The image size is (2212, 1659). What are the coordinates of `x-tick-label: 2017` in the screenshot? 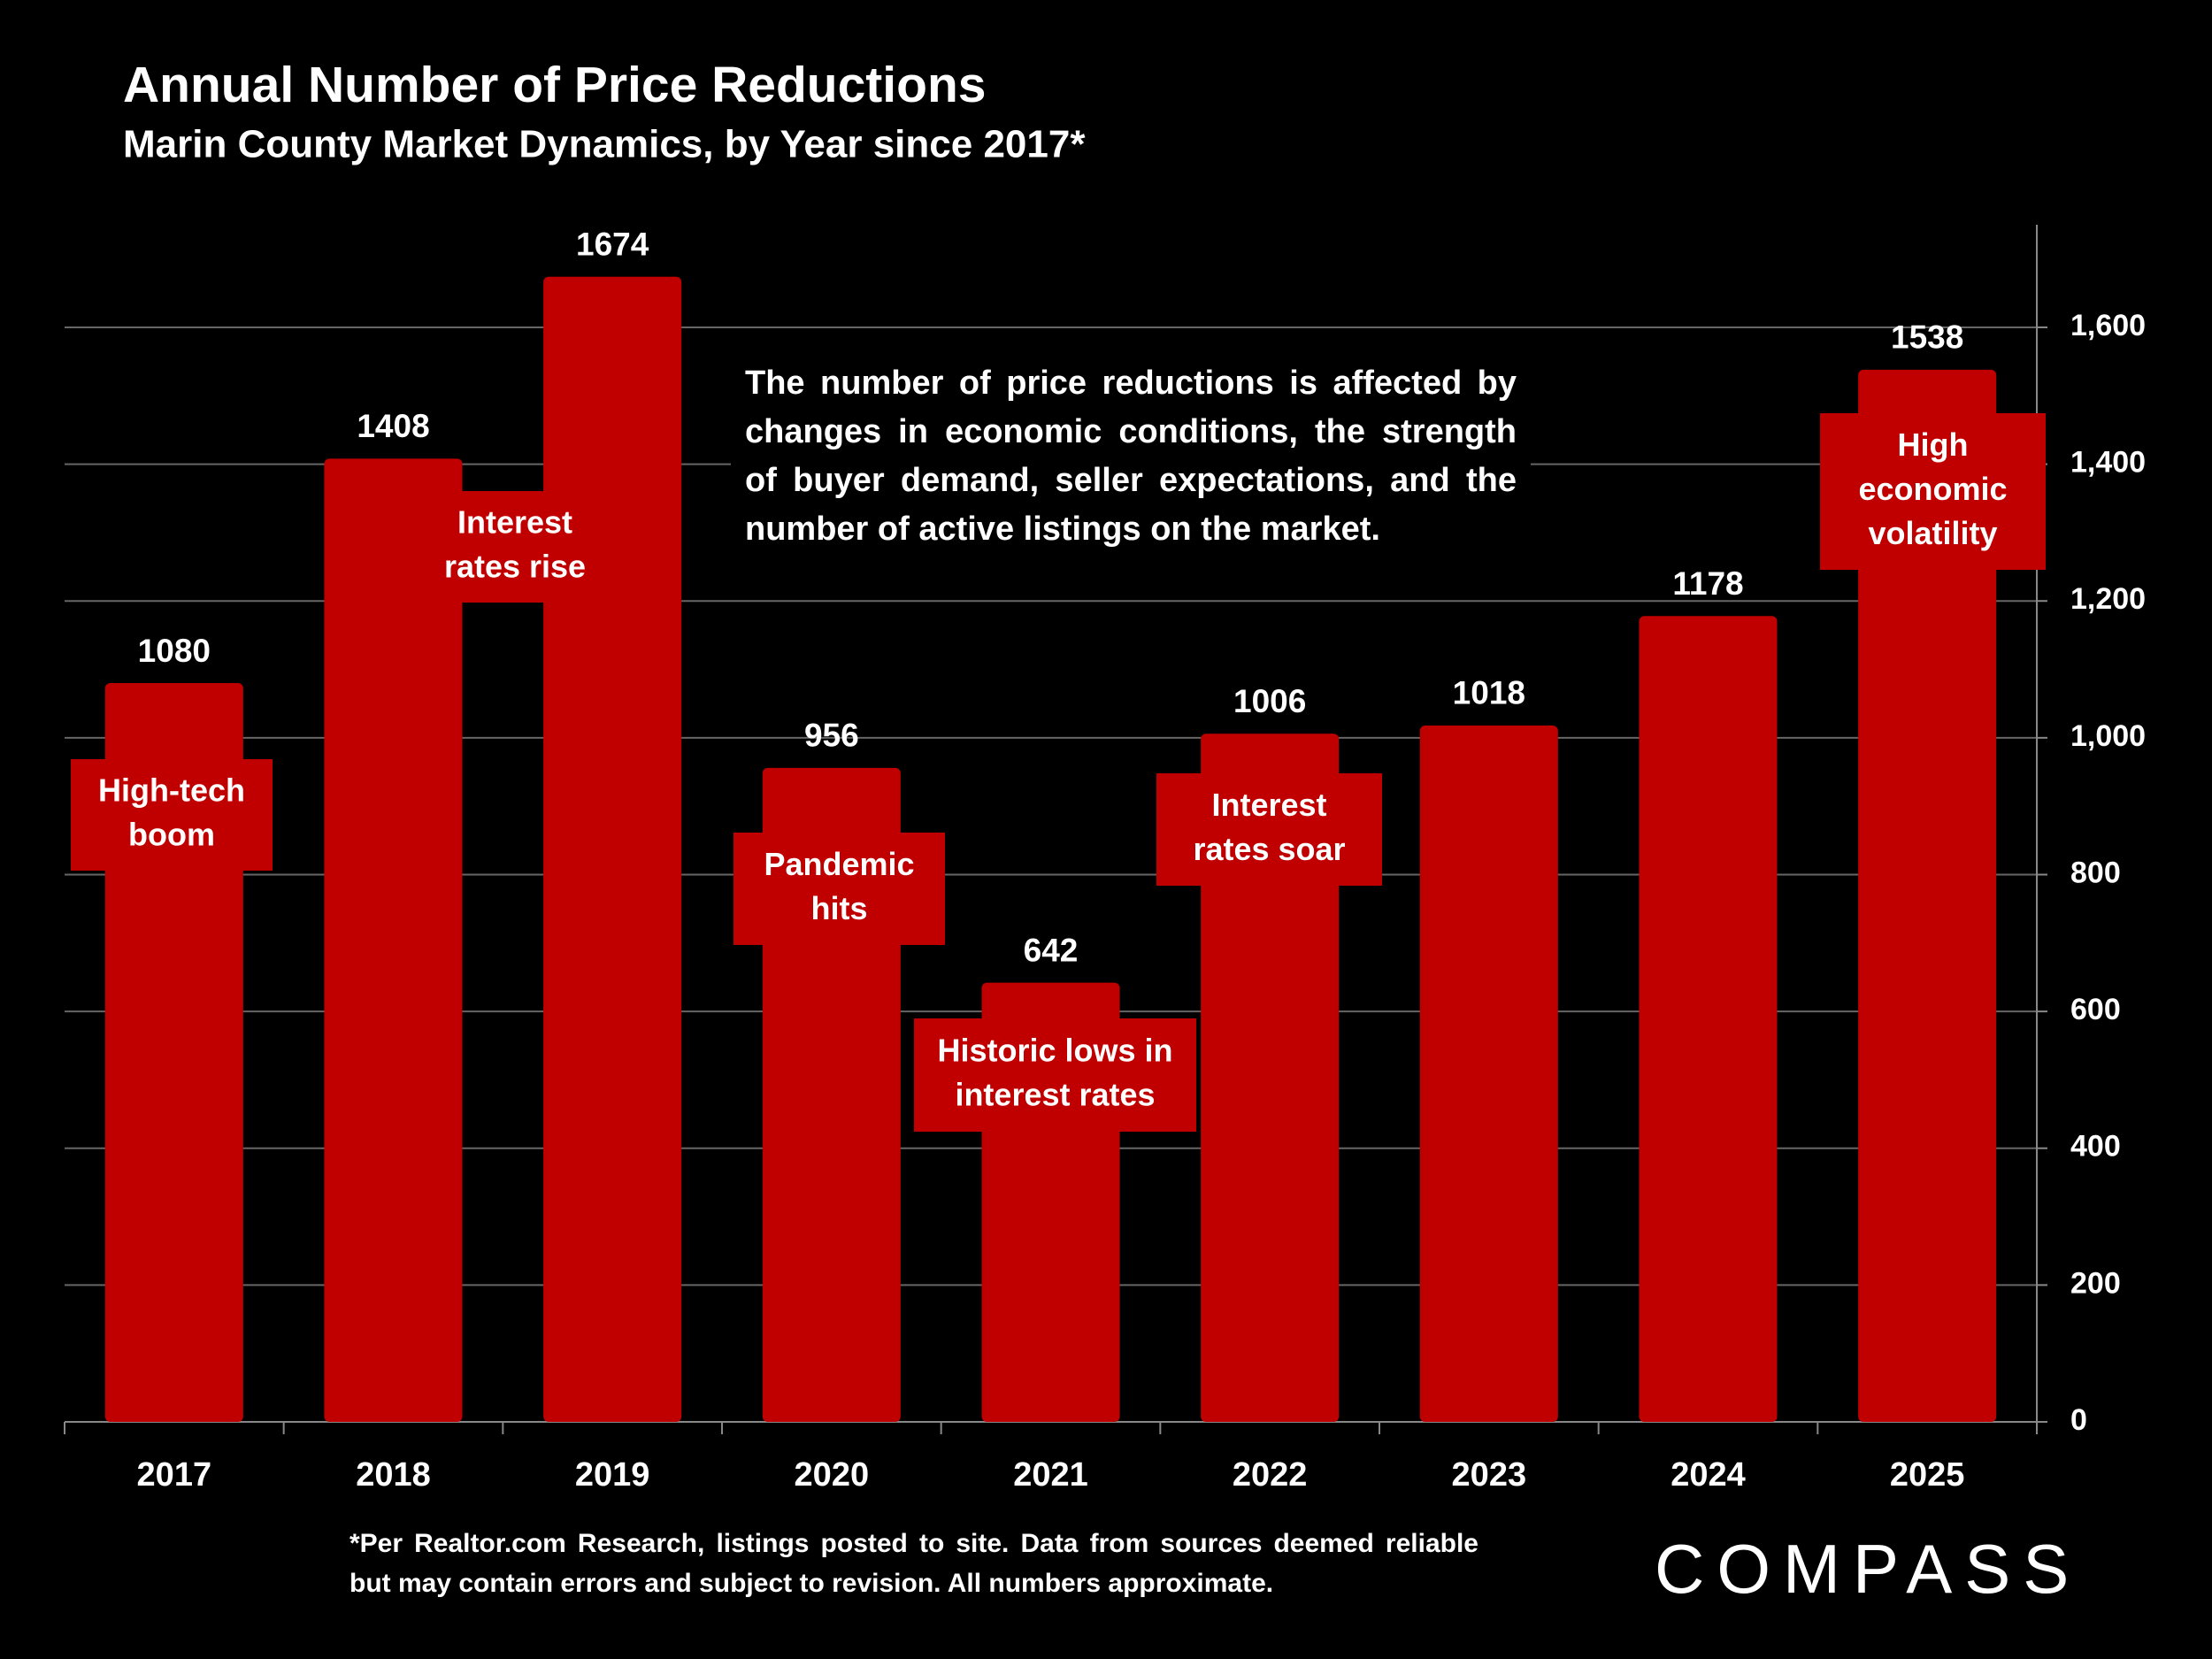 It's located at (175, 1475).